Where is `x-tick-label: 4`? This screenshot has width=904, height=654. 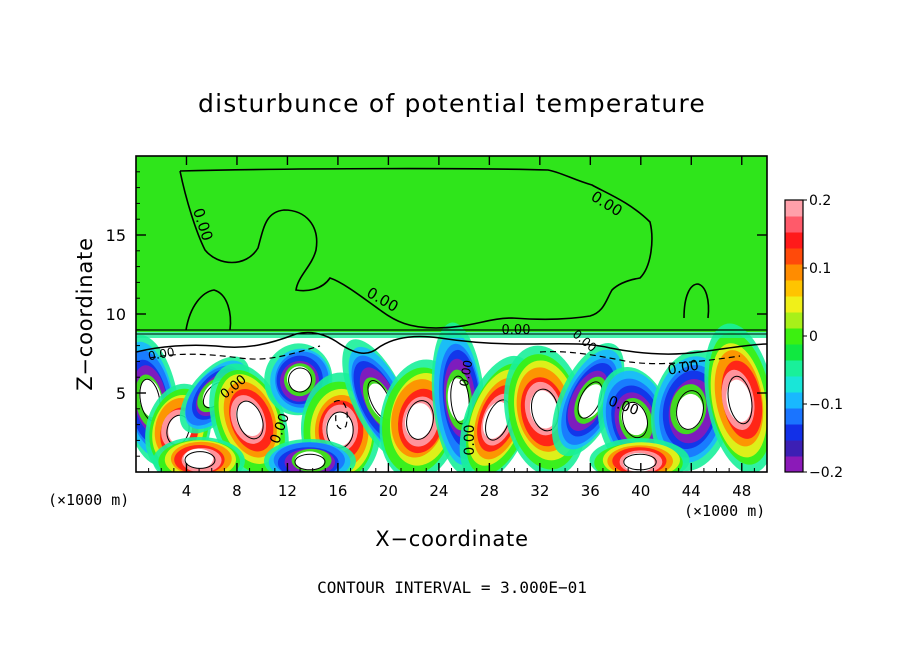 x-tick-label: 4 is located at coordinates (187, 491).